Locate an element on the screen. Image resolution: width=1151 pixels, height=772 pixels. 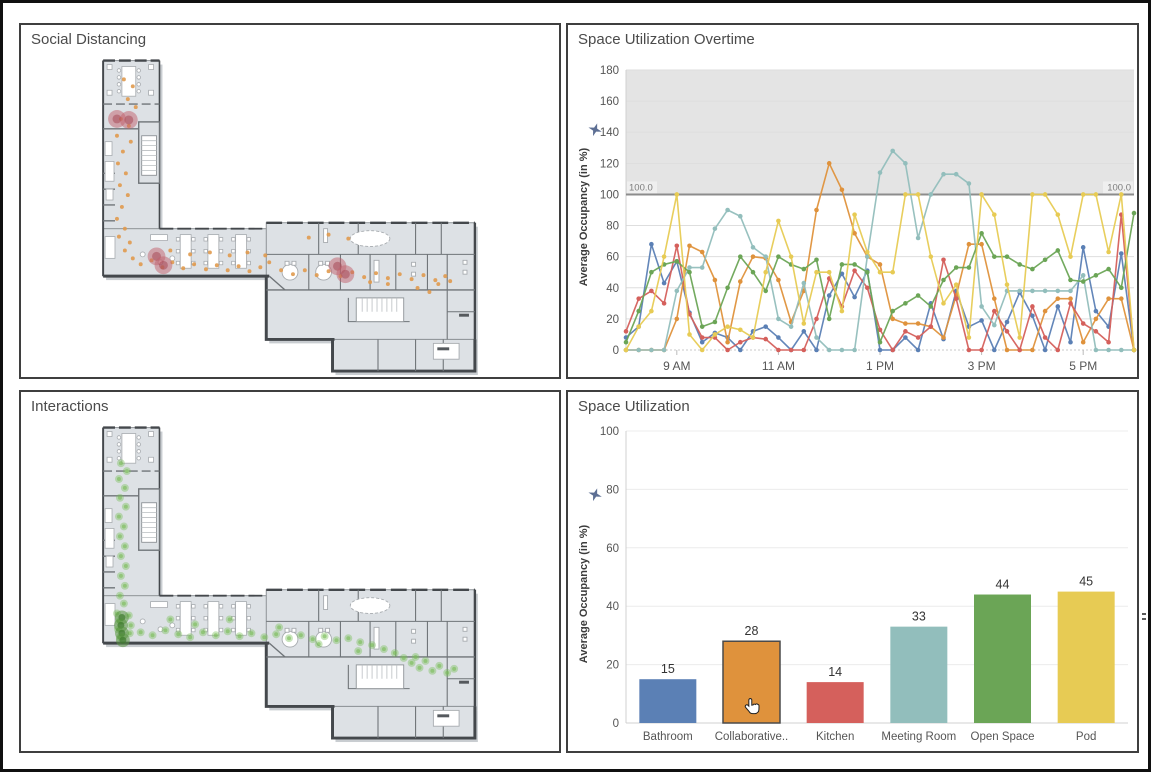
interactions-heatmap-overlay is located at coordinates (286, 568).